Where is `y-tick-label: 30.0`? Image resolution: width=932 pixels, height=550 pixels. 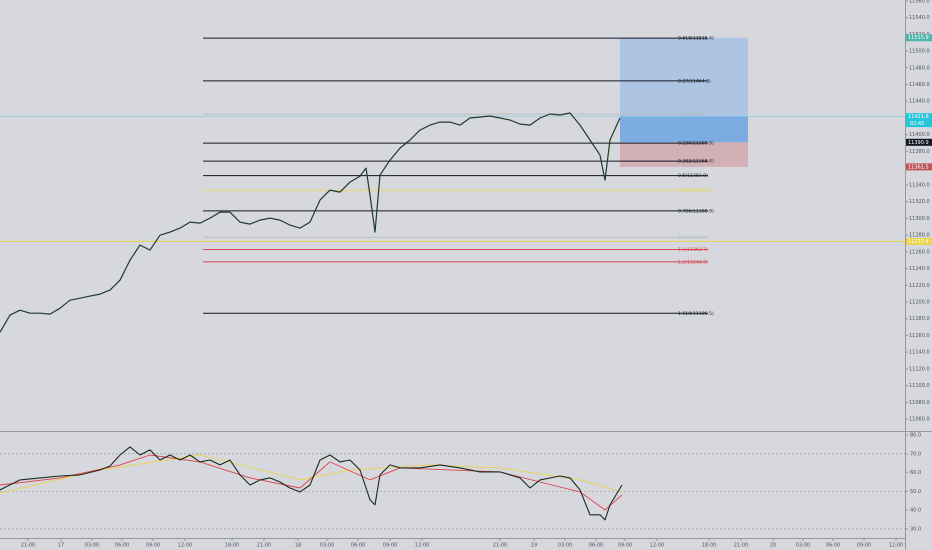 y-tick-label: 30.0 is located at coordinates (915, 529).